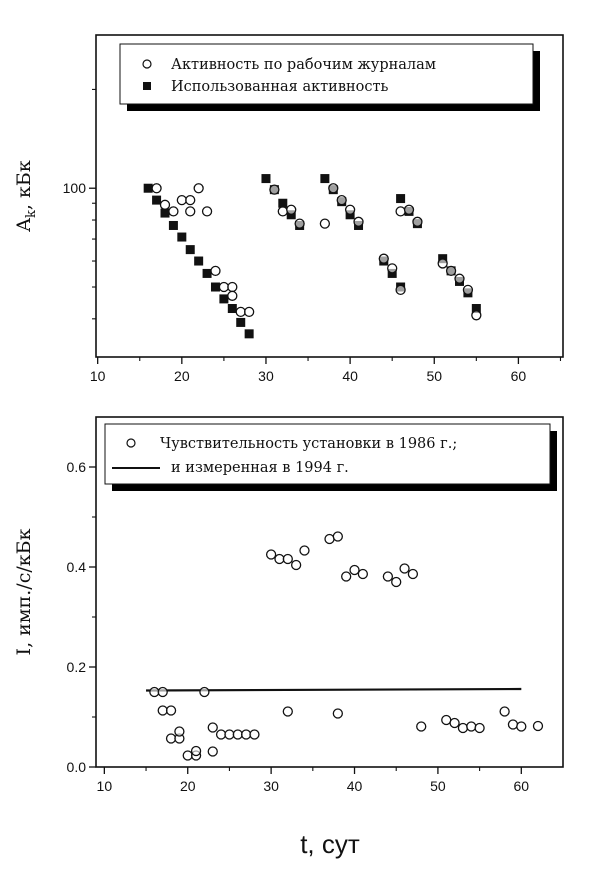  What do you see at coordinates (280, 87) in the screenshot?
I see `legend-label: Использованная активность` at bounding box center [280, 87].